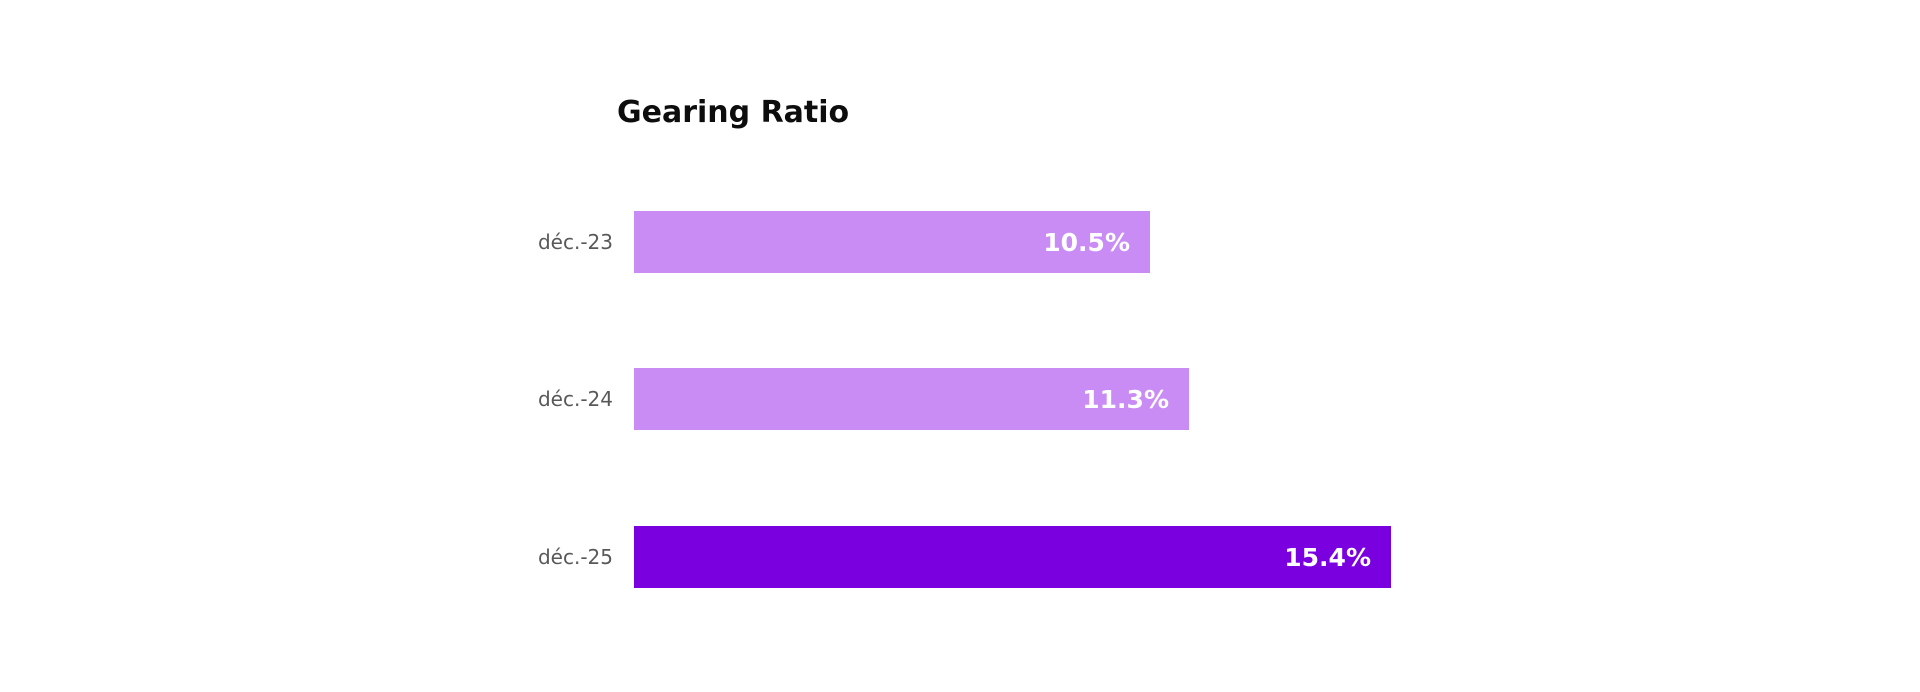  I want to click on chart-title: Gearing Ratio, so click(733, 112).